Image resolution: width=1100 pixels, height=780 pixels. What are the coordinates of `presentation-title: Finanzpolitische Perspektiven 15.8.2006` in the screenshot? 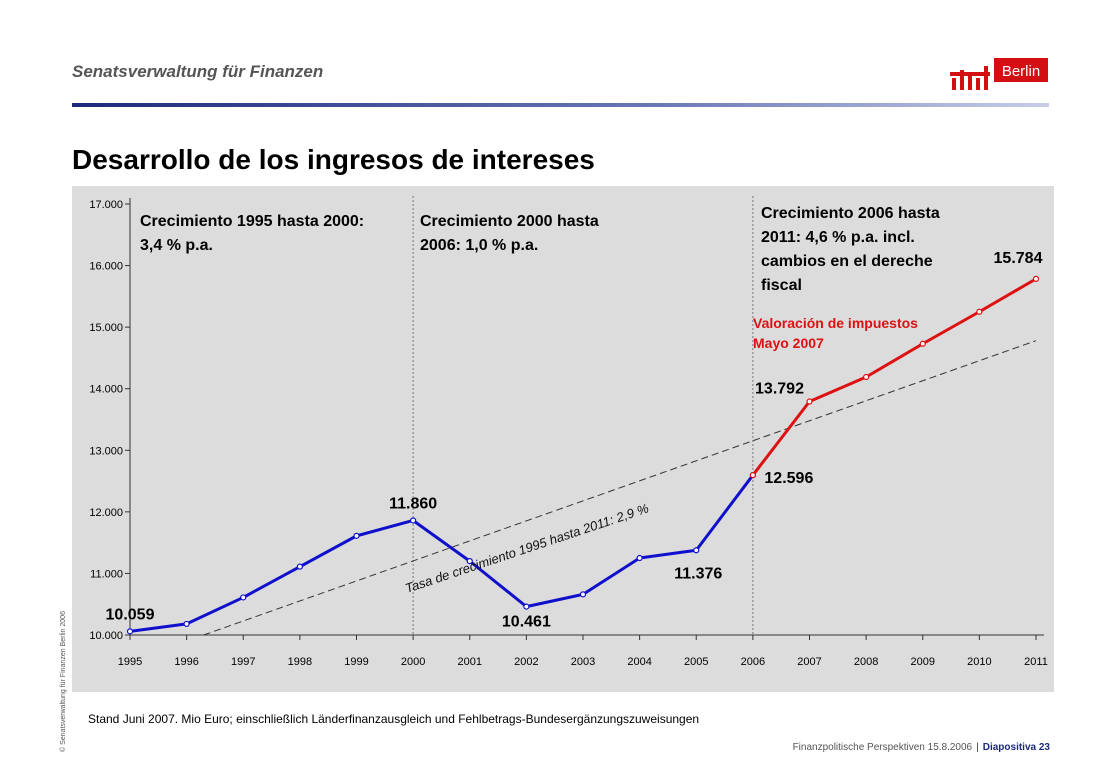 It's located at (882, 747).